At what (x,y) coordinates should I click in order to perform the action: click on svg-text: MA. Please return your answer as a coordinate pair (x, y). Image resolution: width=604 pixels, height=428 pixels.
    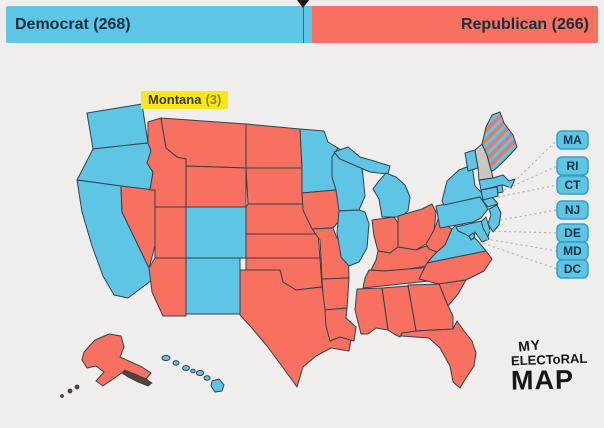
    Looking at the image, I should click on (572, 140).